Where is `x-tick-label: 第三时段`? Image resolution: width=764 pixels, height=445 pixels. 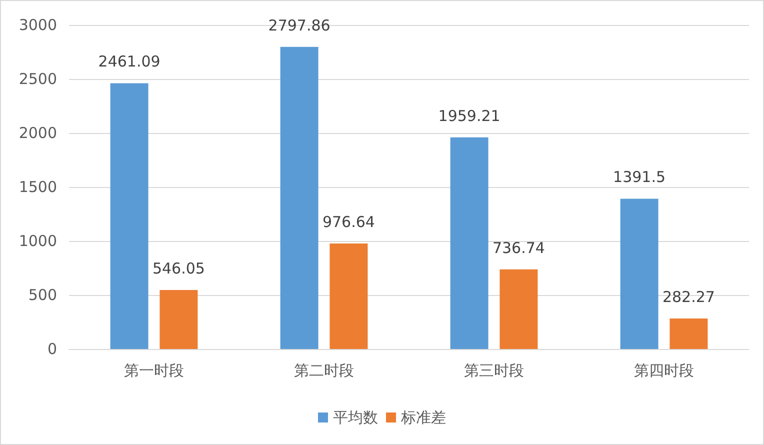
x-tick-label: 第三时段 is located at coordinates (494, 371).